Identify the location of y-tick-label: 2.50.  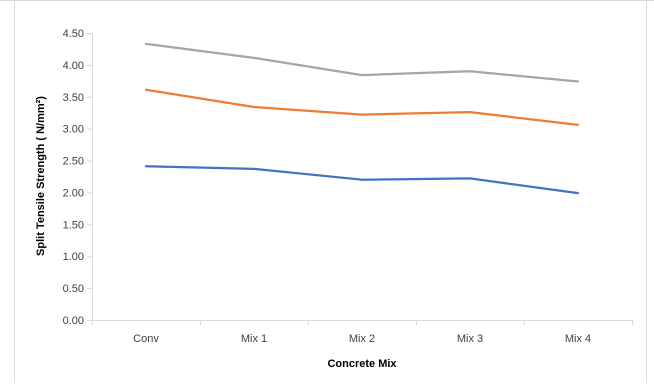
(73, 162).